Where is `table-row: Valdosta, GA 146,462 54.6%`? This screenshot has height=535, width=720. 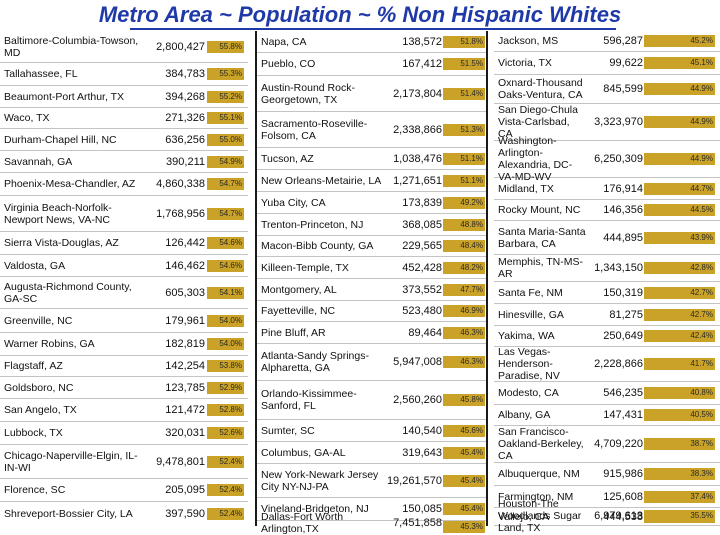 table-row: Valdosta, GA 146,462 54.6% is located at coordinates (124, 266).